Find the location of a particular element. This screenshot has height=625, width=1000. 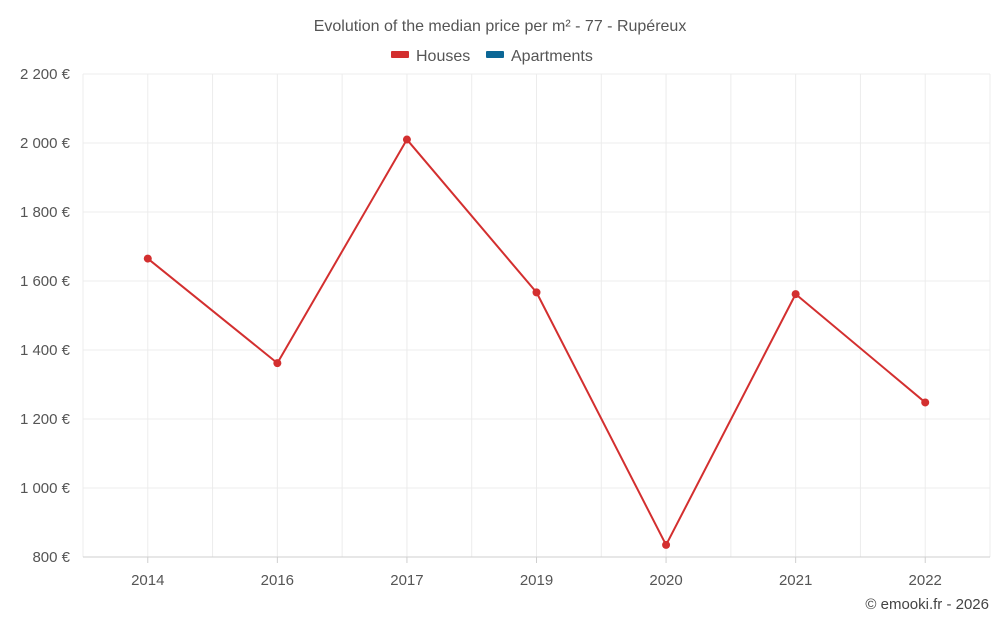

x-tick-label: 2017 is located at coordinates (406, 580).